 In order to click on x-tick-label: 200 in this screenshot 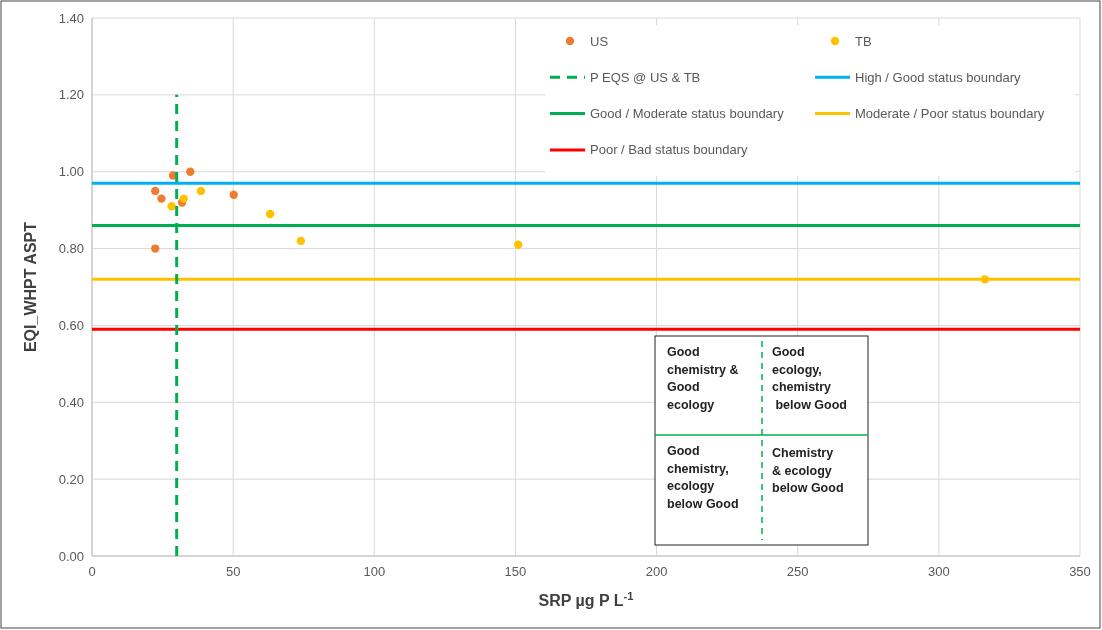, I will do `click(656, 571)`.